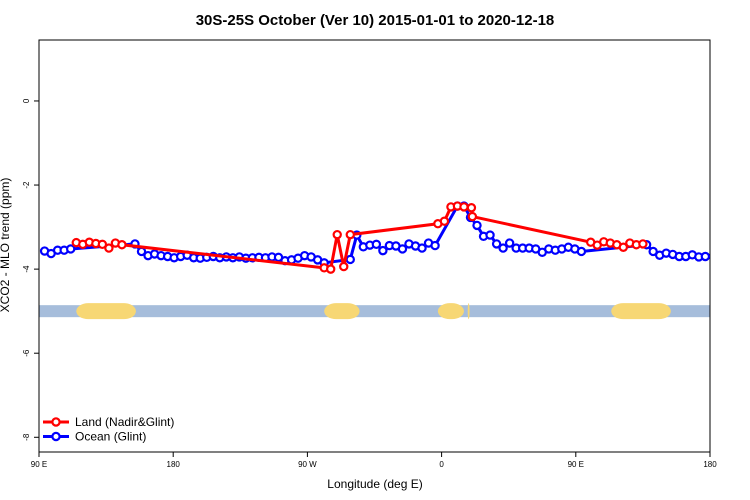 This screenshot has width=750, height=500. What do you see at coordinates (441, 464) in the screenshot?
I see `x-tick-label-3: 0` at bounding box center [441, 464].